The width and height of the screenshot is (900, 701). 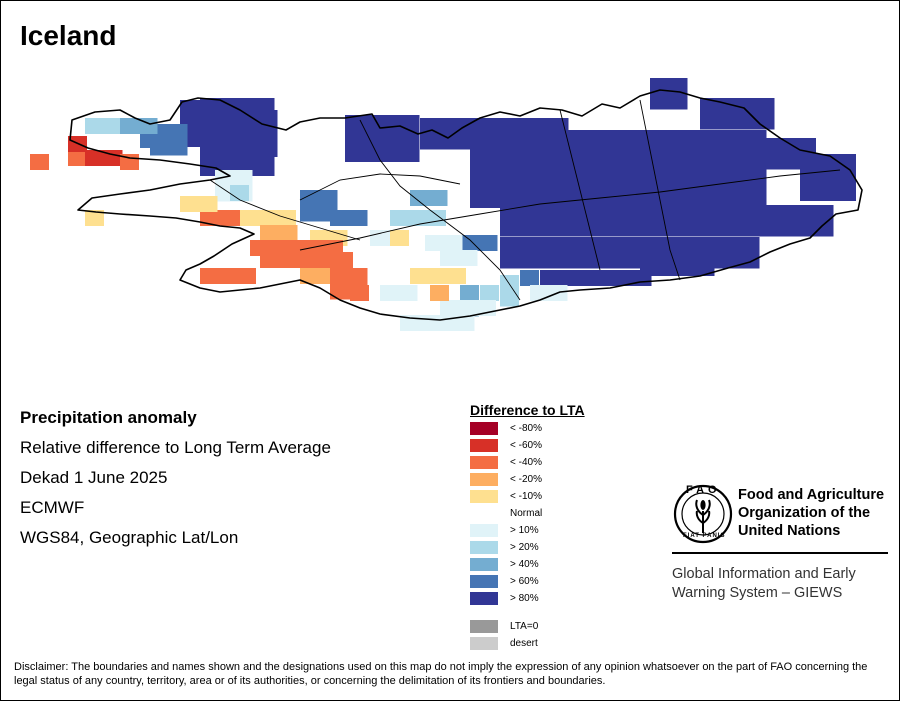 I want to click on legend-label: Normal, so click(x=526, y=513).